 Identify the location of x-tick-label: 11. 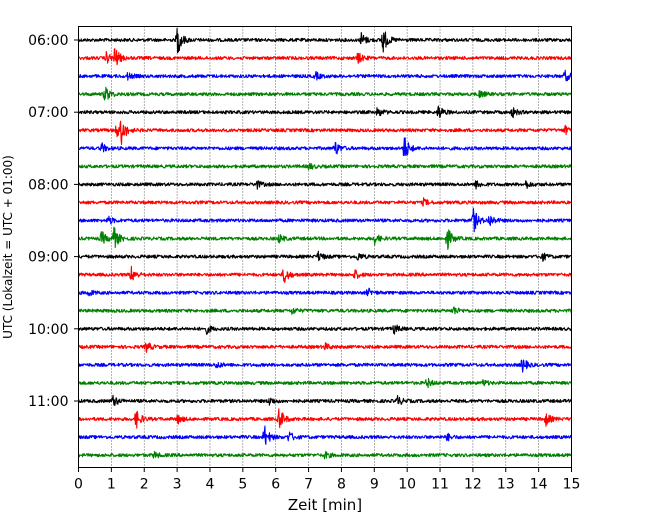
(440, 485).